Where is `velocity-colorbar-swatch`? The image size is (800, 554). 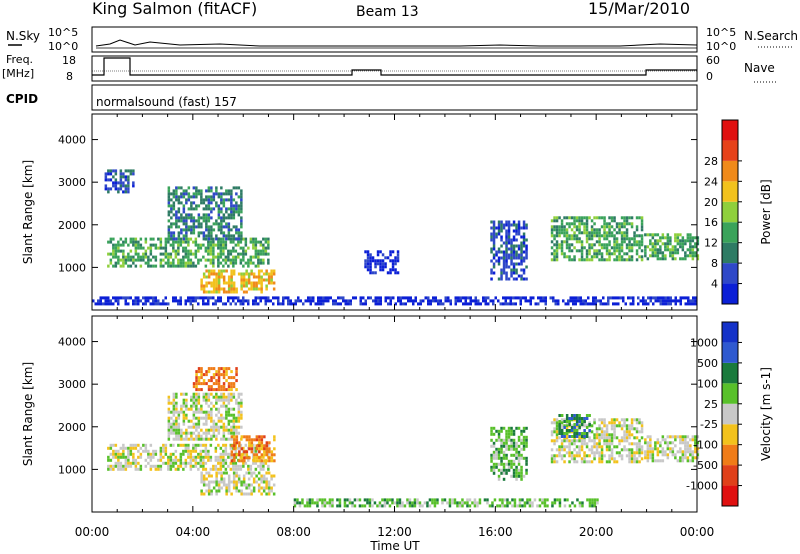 velocity-colorbar-swatch is located at coordinates (730, 373).